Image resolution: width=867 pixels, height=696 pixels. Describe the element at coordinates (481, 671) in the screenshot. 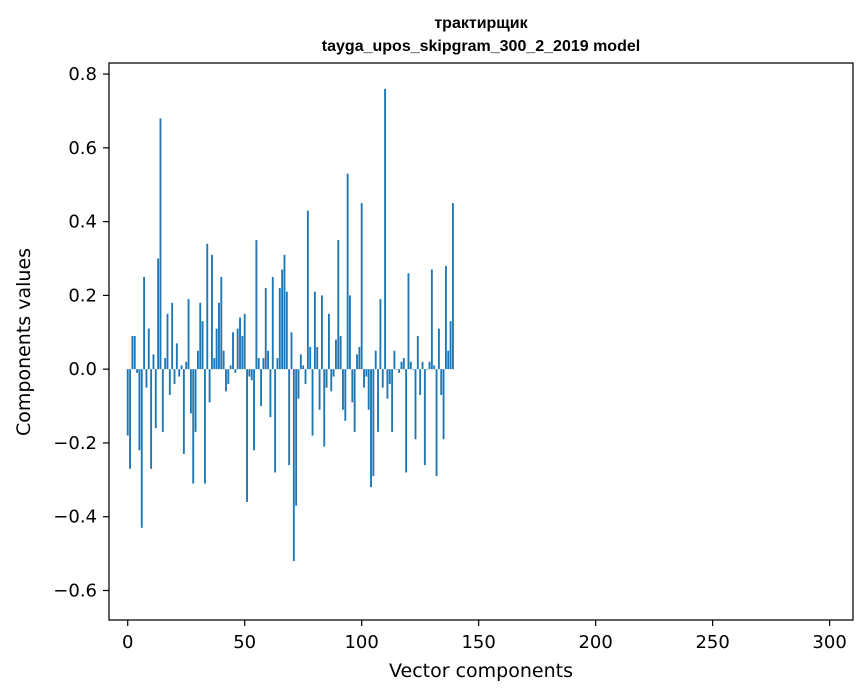

I see `x-axis-label: Vector components` at that location.